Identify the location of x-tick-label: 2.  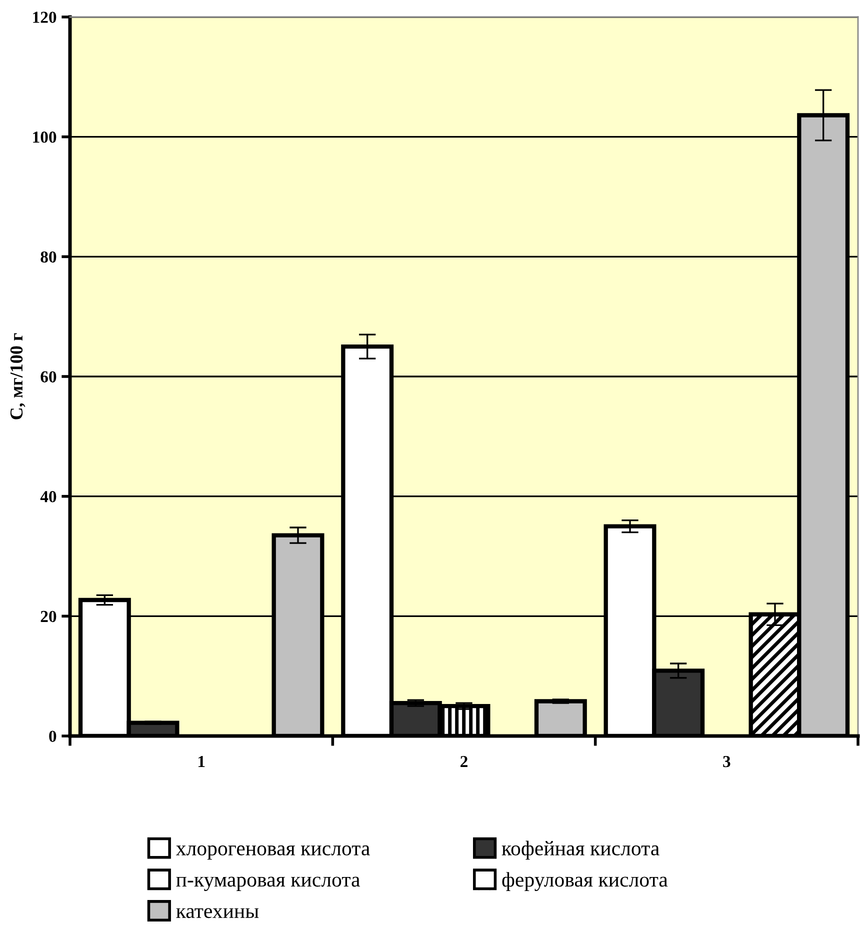
(464, 762).